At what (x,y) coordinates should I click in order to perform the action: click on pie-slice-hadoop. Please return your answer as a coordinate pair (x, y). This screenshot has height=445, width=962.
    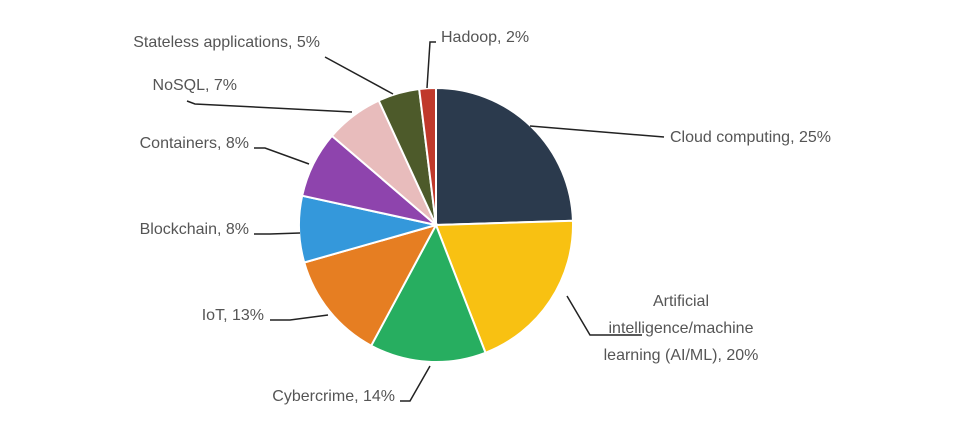
    Looking at the image, I should click on (427, 156).